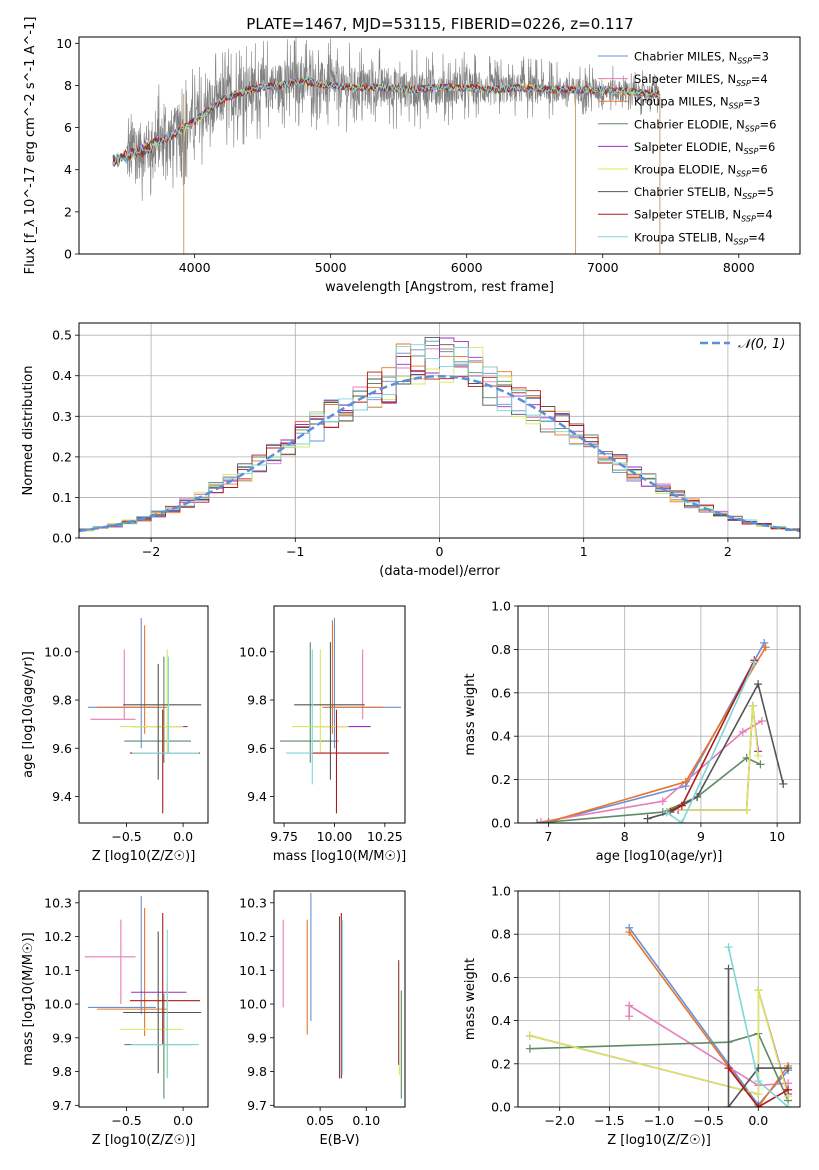 Image resolution: width=819 pixels, height=1170 pixels. I want to click on y-tick-label: 0.4, so click(62, 375).